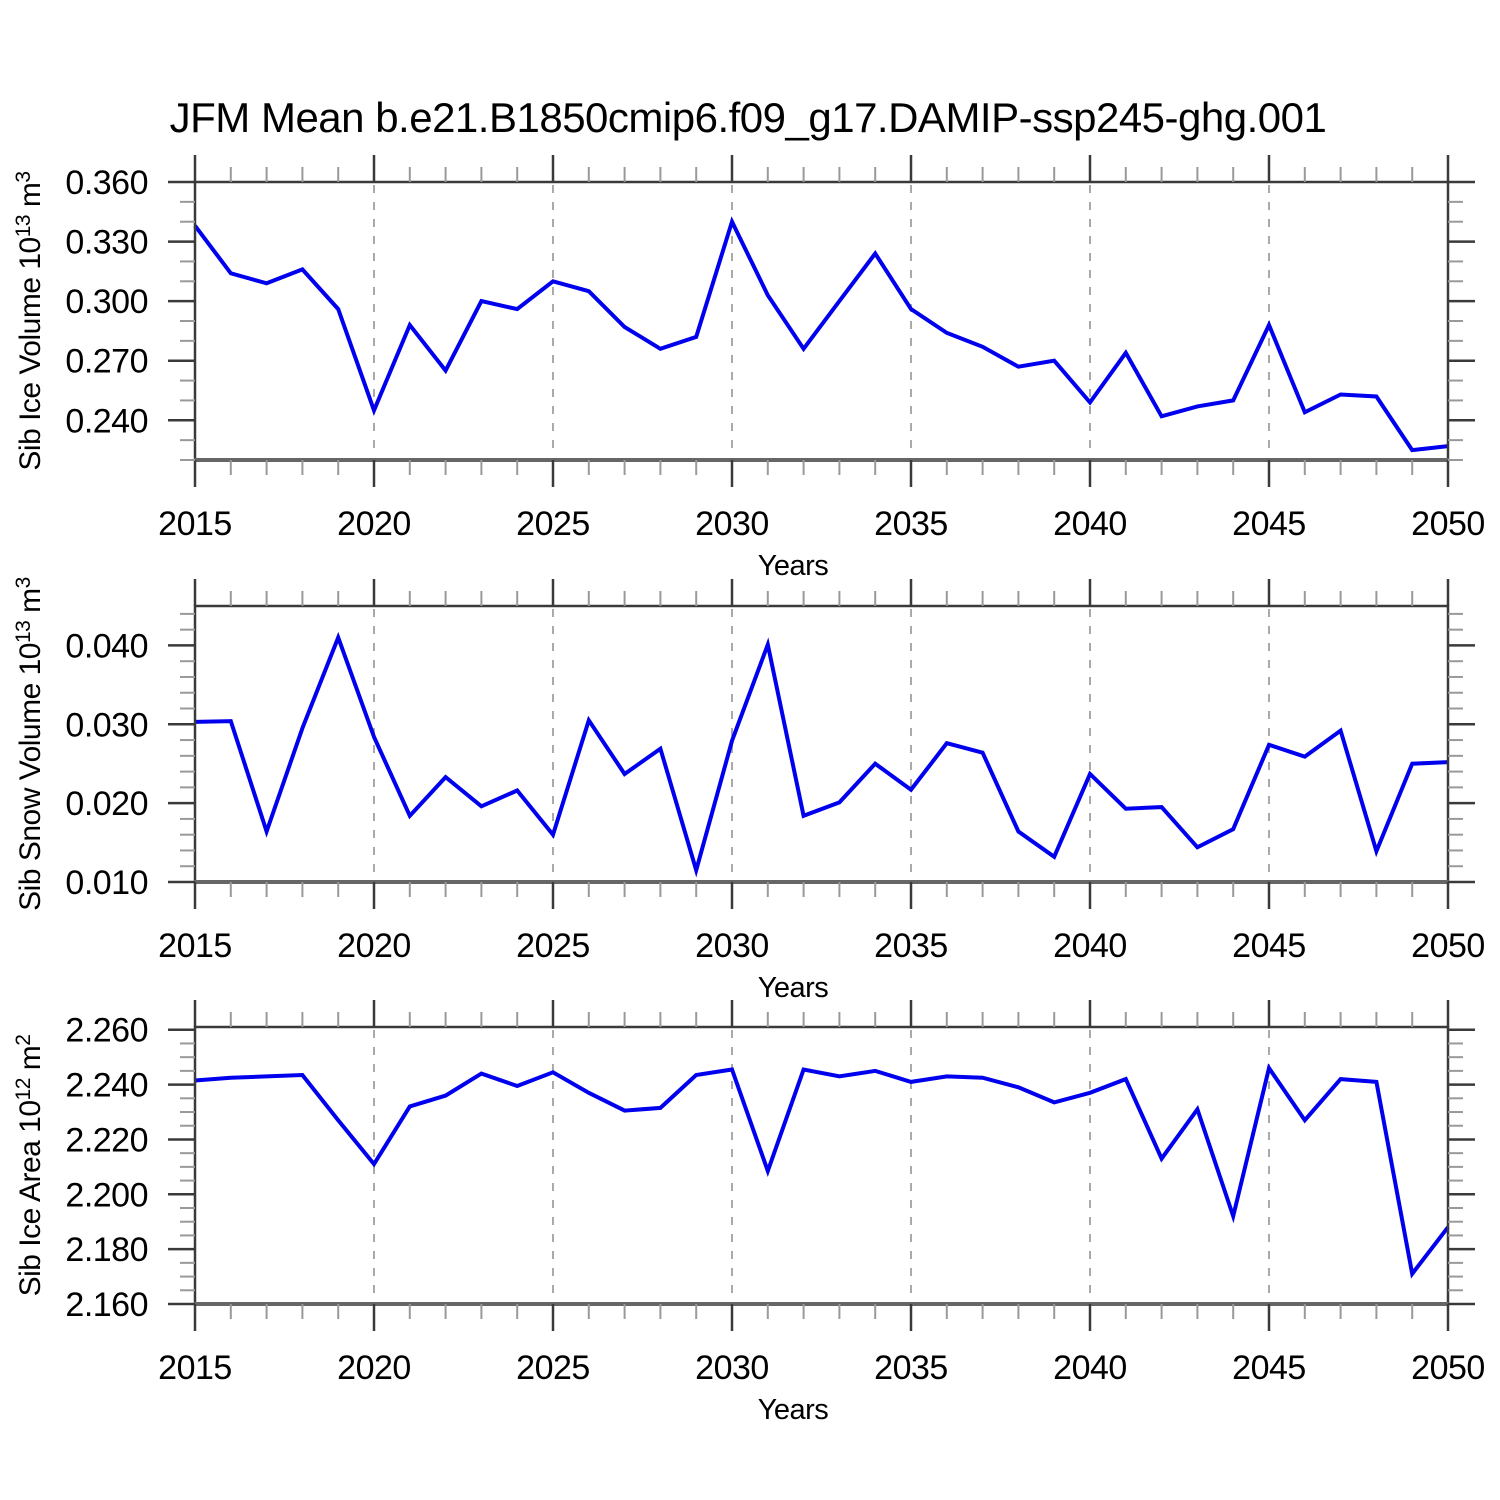  Describe the element at coordinates (106, 1140) in the screenshot. I see `y-tick-label: 2.220` at that location.